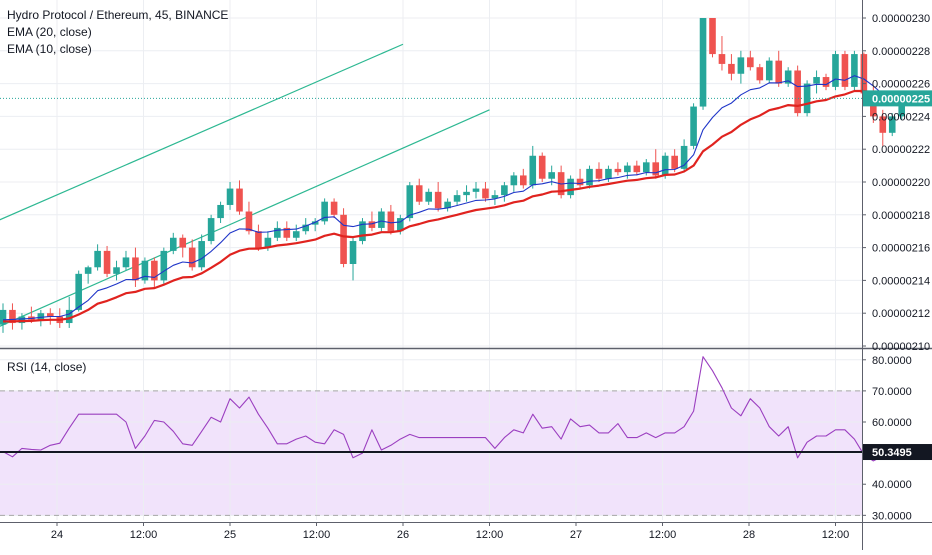 The image size is (932, 555). I want to click on time-tick-label: 12:00, so click(490, 535).